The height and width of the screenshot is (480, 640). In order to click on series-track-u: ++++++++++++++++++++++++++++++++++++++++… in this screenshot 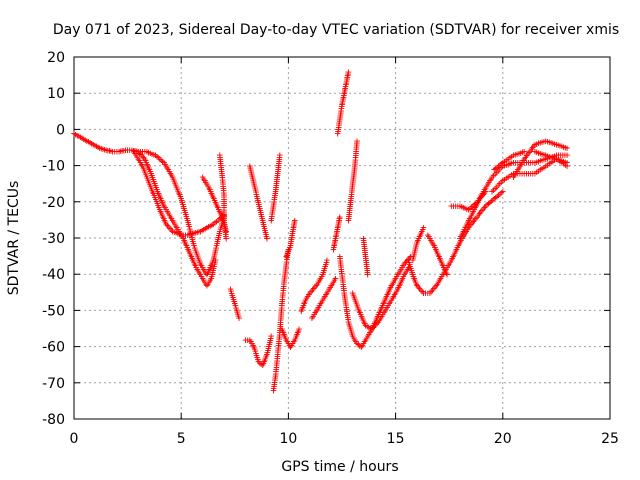, I will do `click(455, 242)`.